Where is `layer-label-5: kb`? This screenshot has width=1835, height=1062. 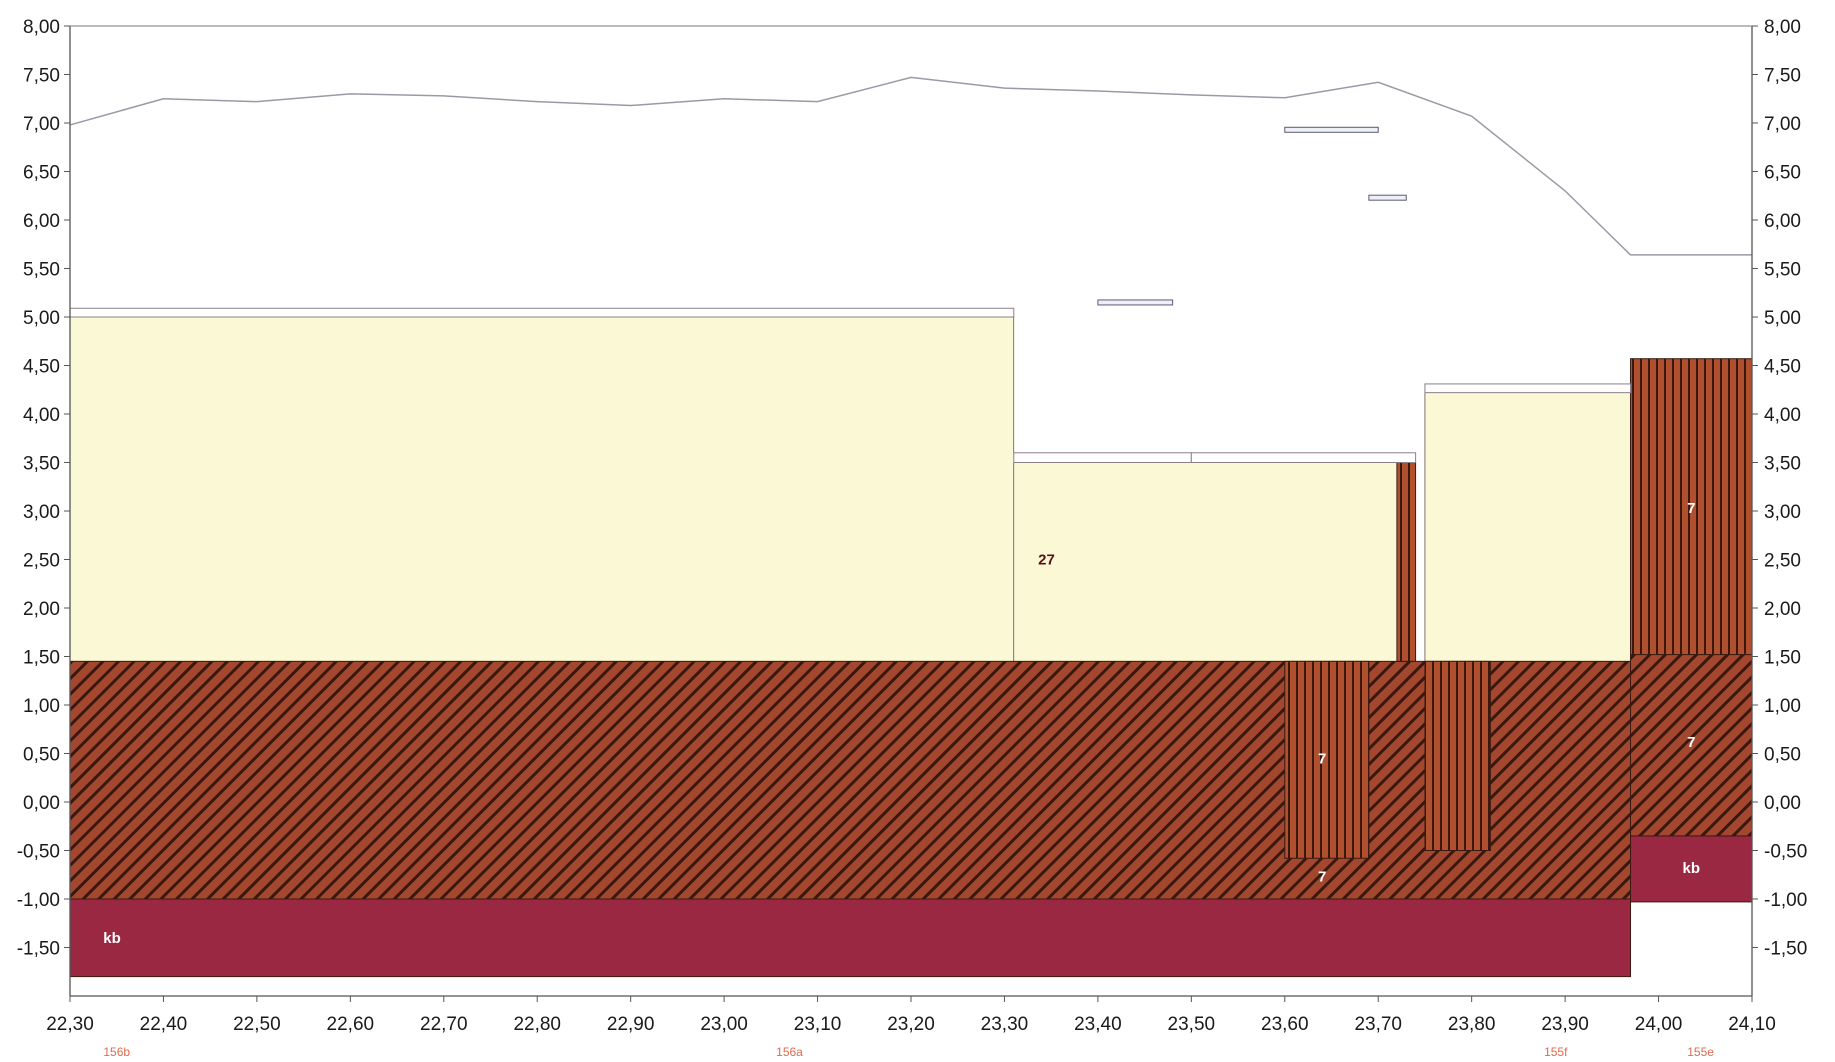
layer-label-5: kb is located at coordinates (112, 938).